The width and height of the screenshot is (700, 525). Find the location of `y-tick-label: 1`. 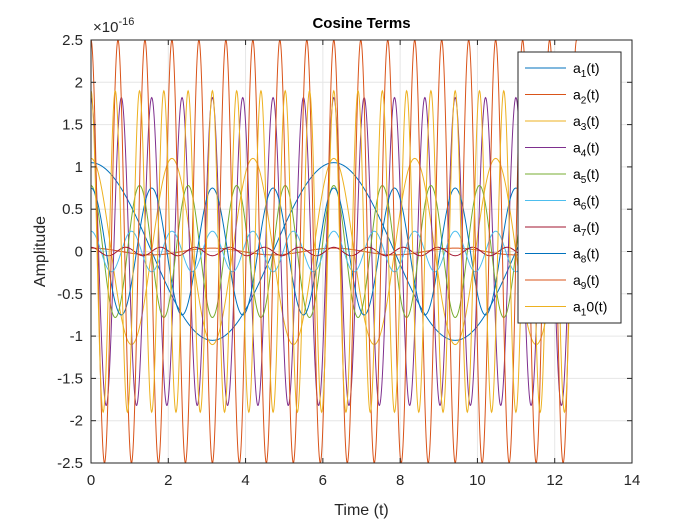

y-tick-label: 1 is located at coordinates (79, 167).